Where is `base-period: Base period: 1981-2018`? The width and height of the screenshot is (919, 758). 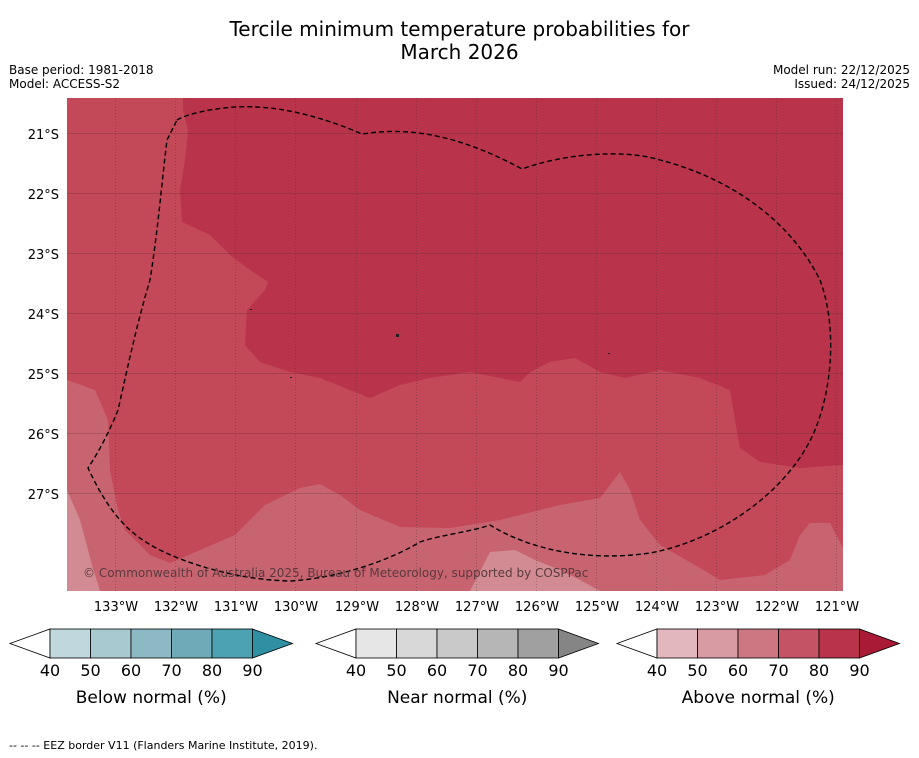
base-period: Base period: 1981-2018 is located at coordinates (81, 70).